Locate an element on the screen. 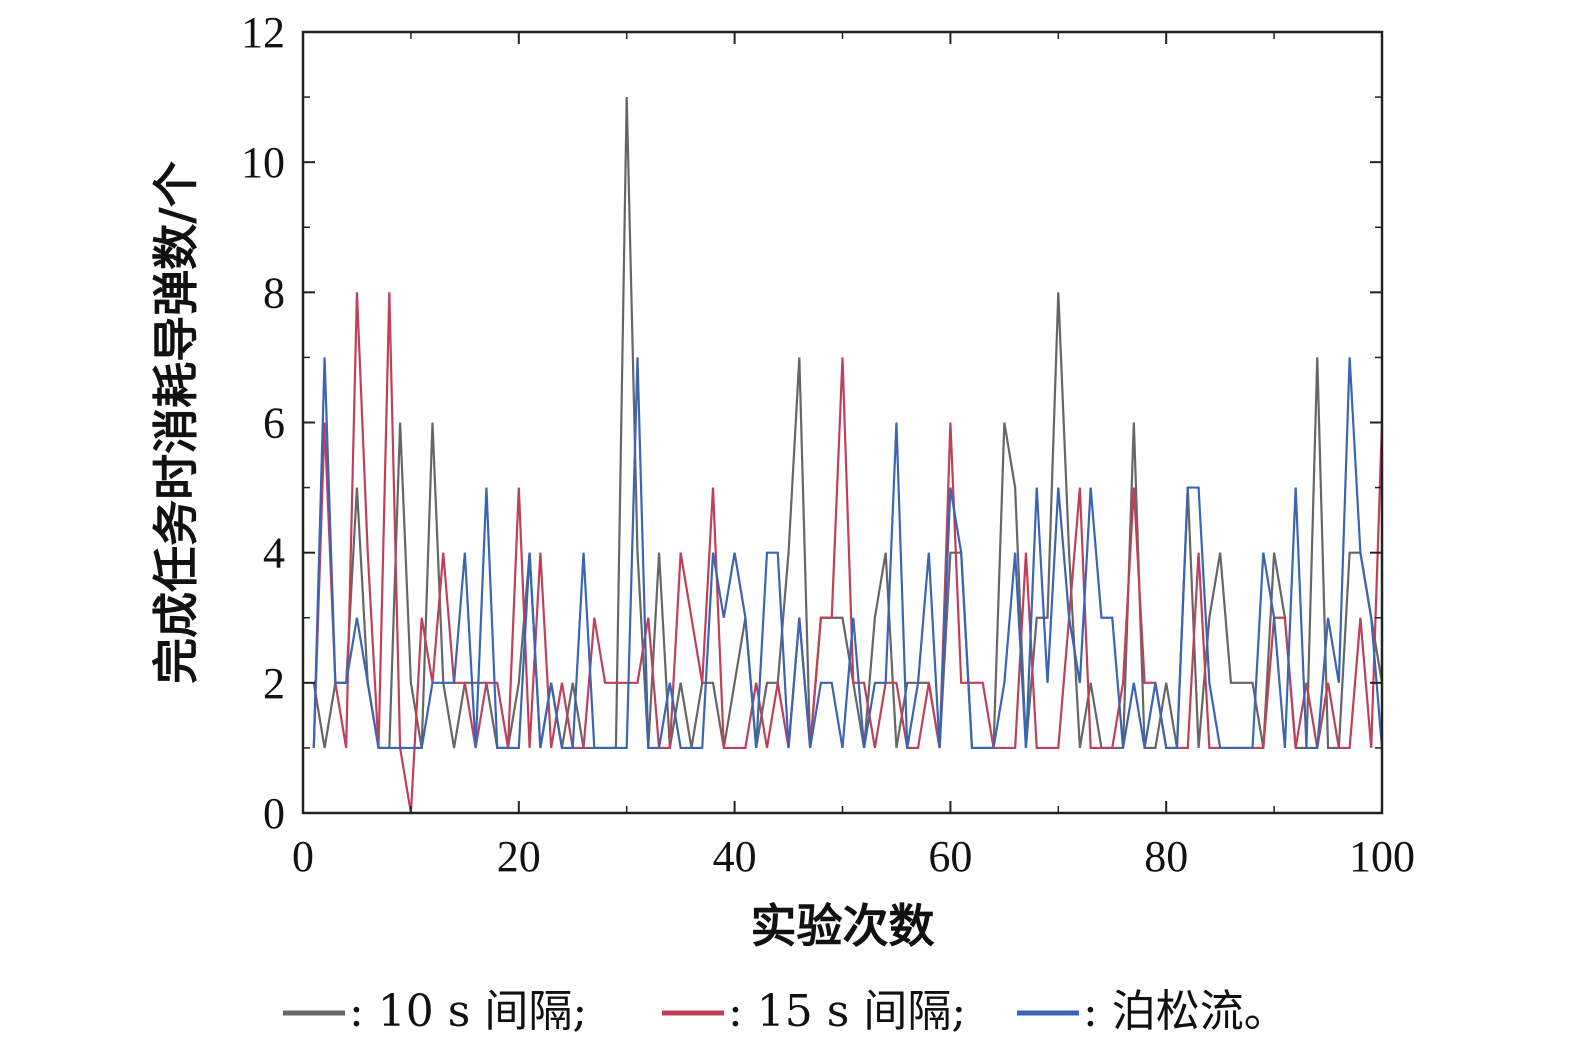 The height and width of the screenshot is (1043, 1575). legend-label-3: : 泊松流。 is located at coordinates (1185, 1011).